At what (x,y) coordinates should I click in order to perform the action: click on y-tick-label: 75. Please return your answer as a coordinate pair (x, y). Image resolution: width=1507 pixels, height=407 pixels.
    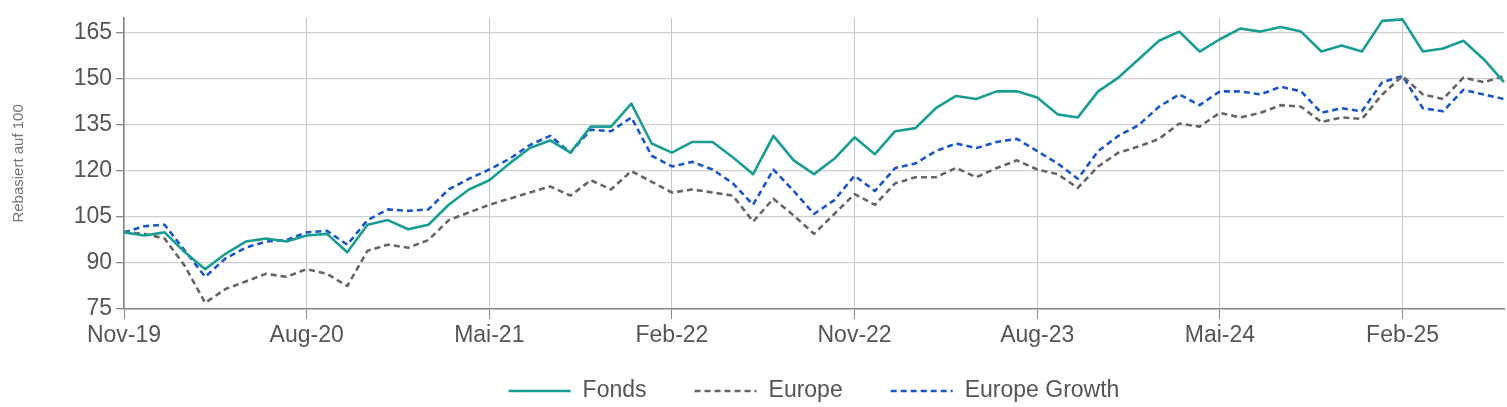
    Looking at the image, I should click on (99, 307).